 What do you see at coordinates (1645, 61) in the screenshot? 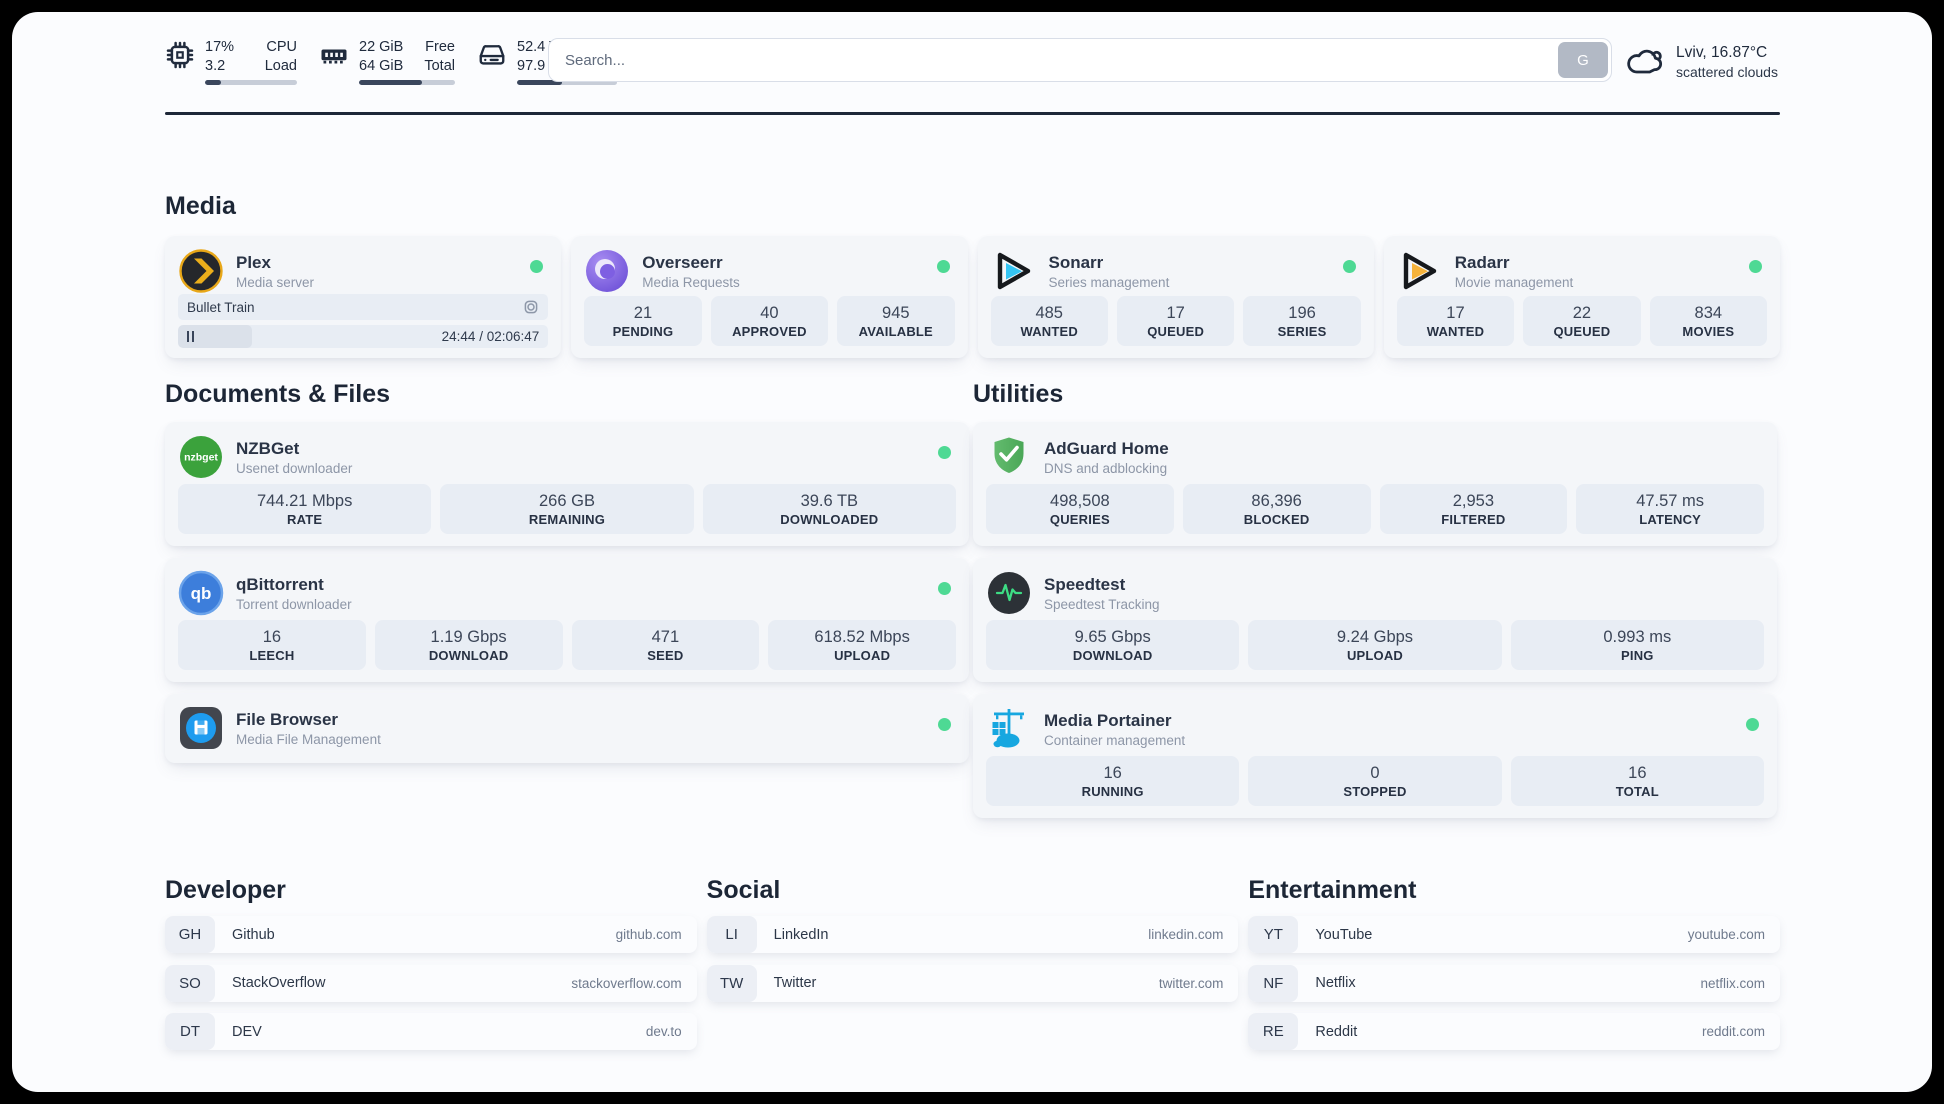
I see `cloud-icon` at bounding box center [1645, 61].